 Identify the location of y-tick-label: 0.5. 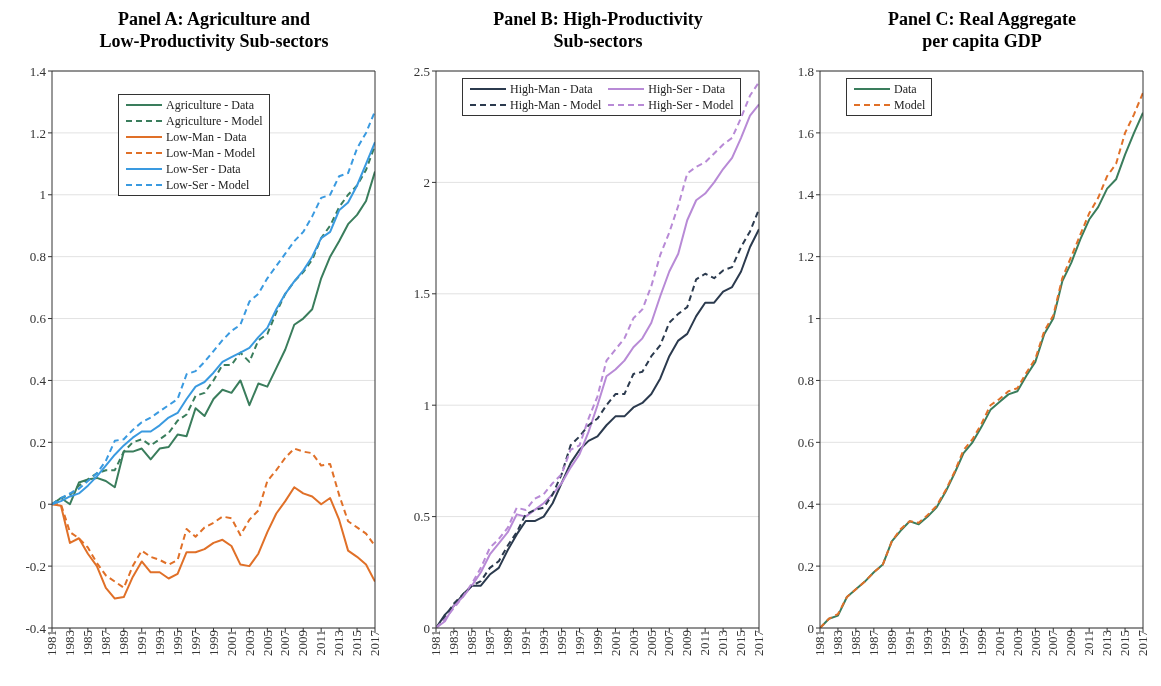
(421, 517).